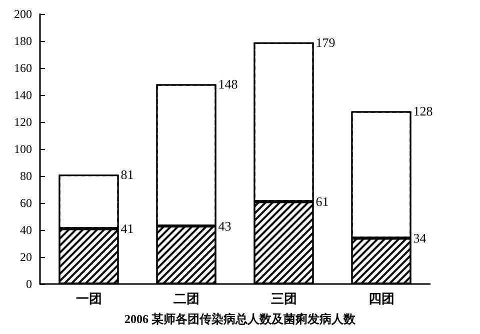  What do you see at coordinates (240, 319) in the screenshot?
I see `text: 2006 某师各团传染病总人数及菌痢发病人数` at bounding box center [240, 319].